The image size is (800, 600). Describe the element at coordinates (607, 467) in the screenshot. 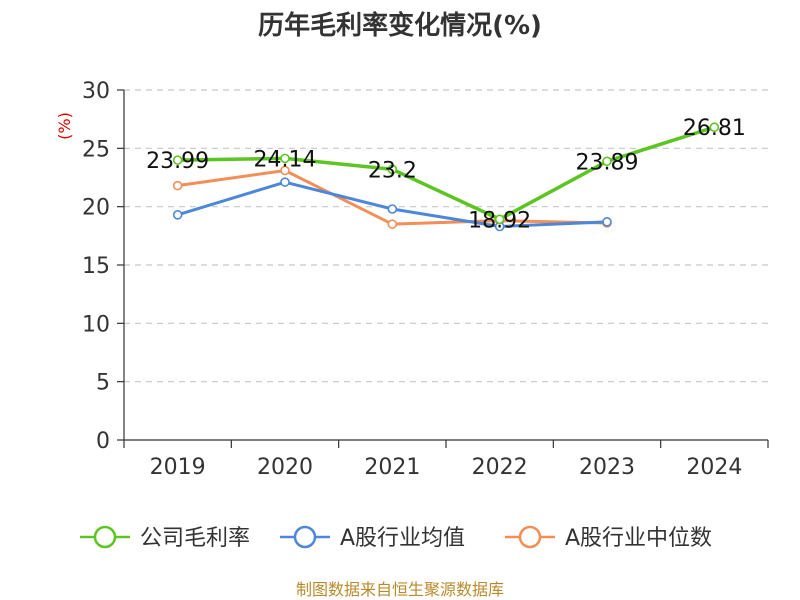

I see `x-tick-label: 2023` at that location.